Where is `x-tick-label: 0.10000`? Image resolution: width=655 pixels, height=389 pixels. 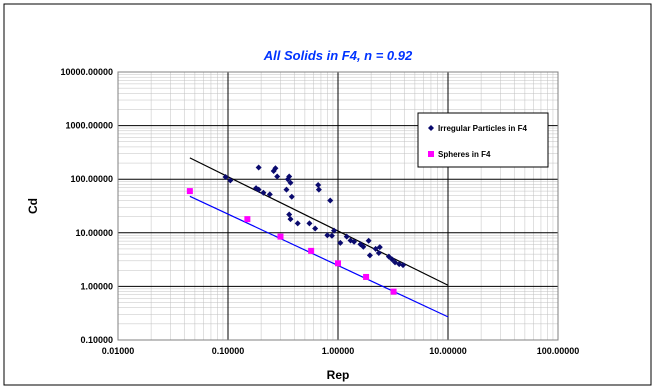 x-tick-label: 0.10000 is located at coordinates (228, 351).